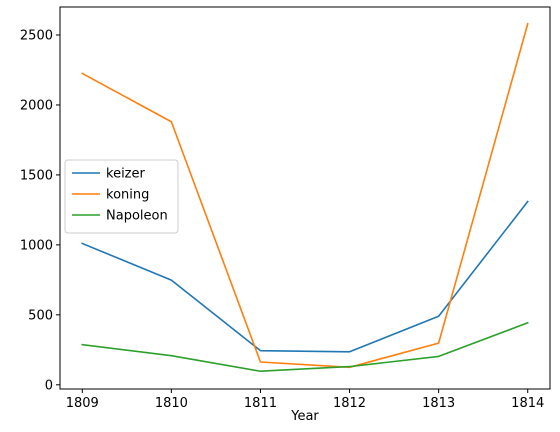 The height and width of the screenshot is (432, 560). Describe the element at coordinates (36, 245) in the screenshot. I see `y-tick-label: 1000` at that location.